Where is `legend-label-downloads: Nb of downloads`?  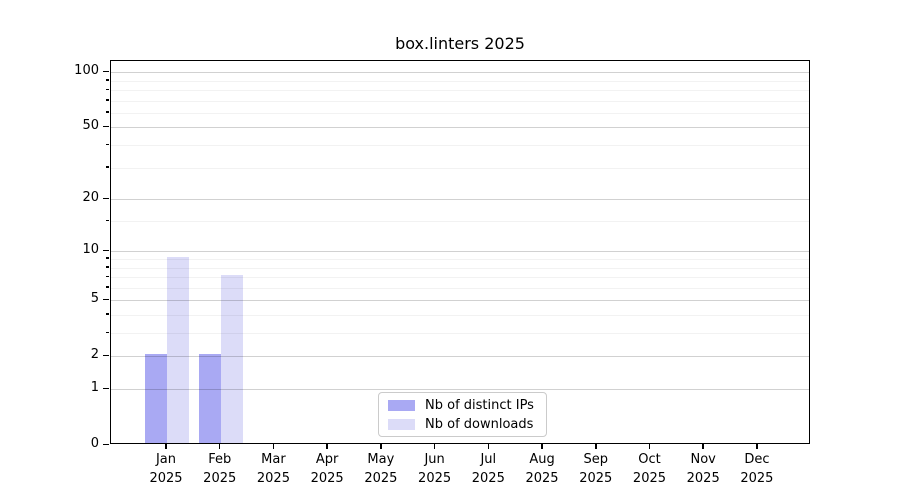 legend-label-downloads: Nb of downloads is located at coordinates (479, 424).